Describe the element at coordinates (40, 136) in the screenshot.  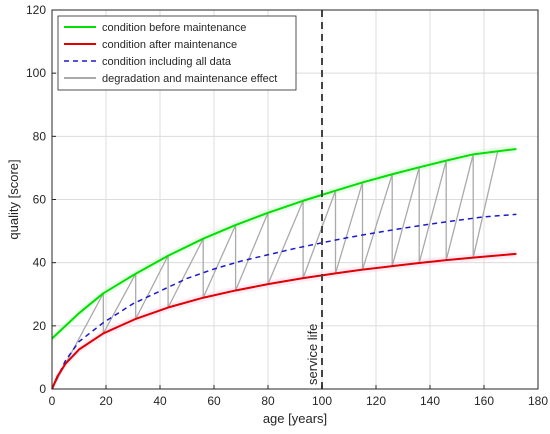
I see `y-tick-label: 80` at that location.